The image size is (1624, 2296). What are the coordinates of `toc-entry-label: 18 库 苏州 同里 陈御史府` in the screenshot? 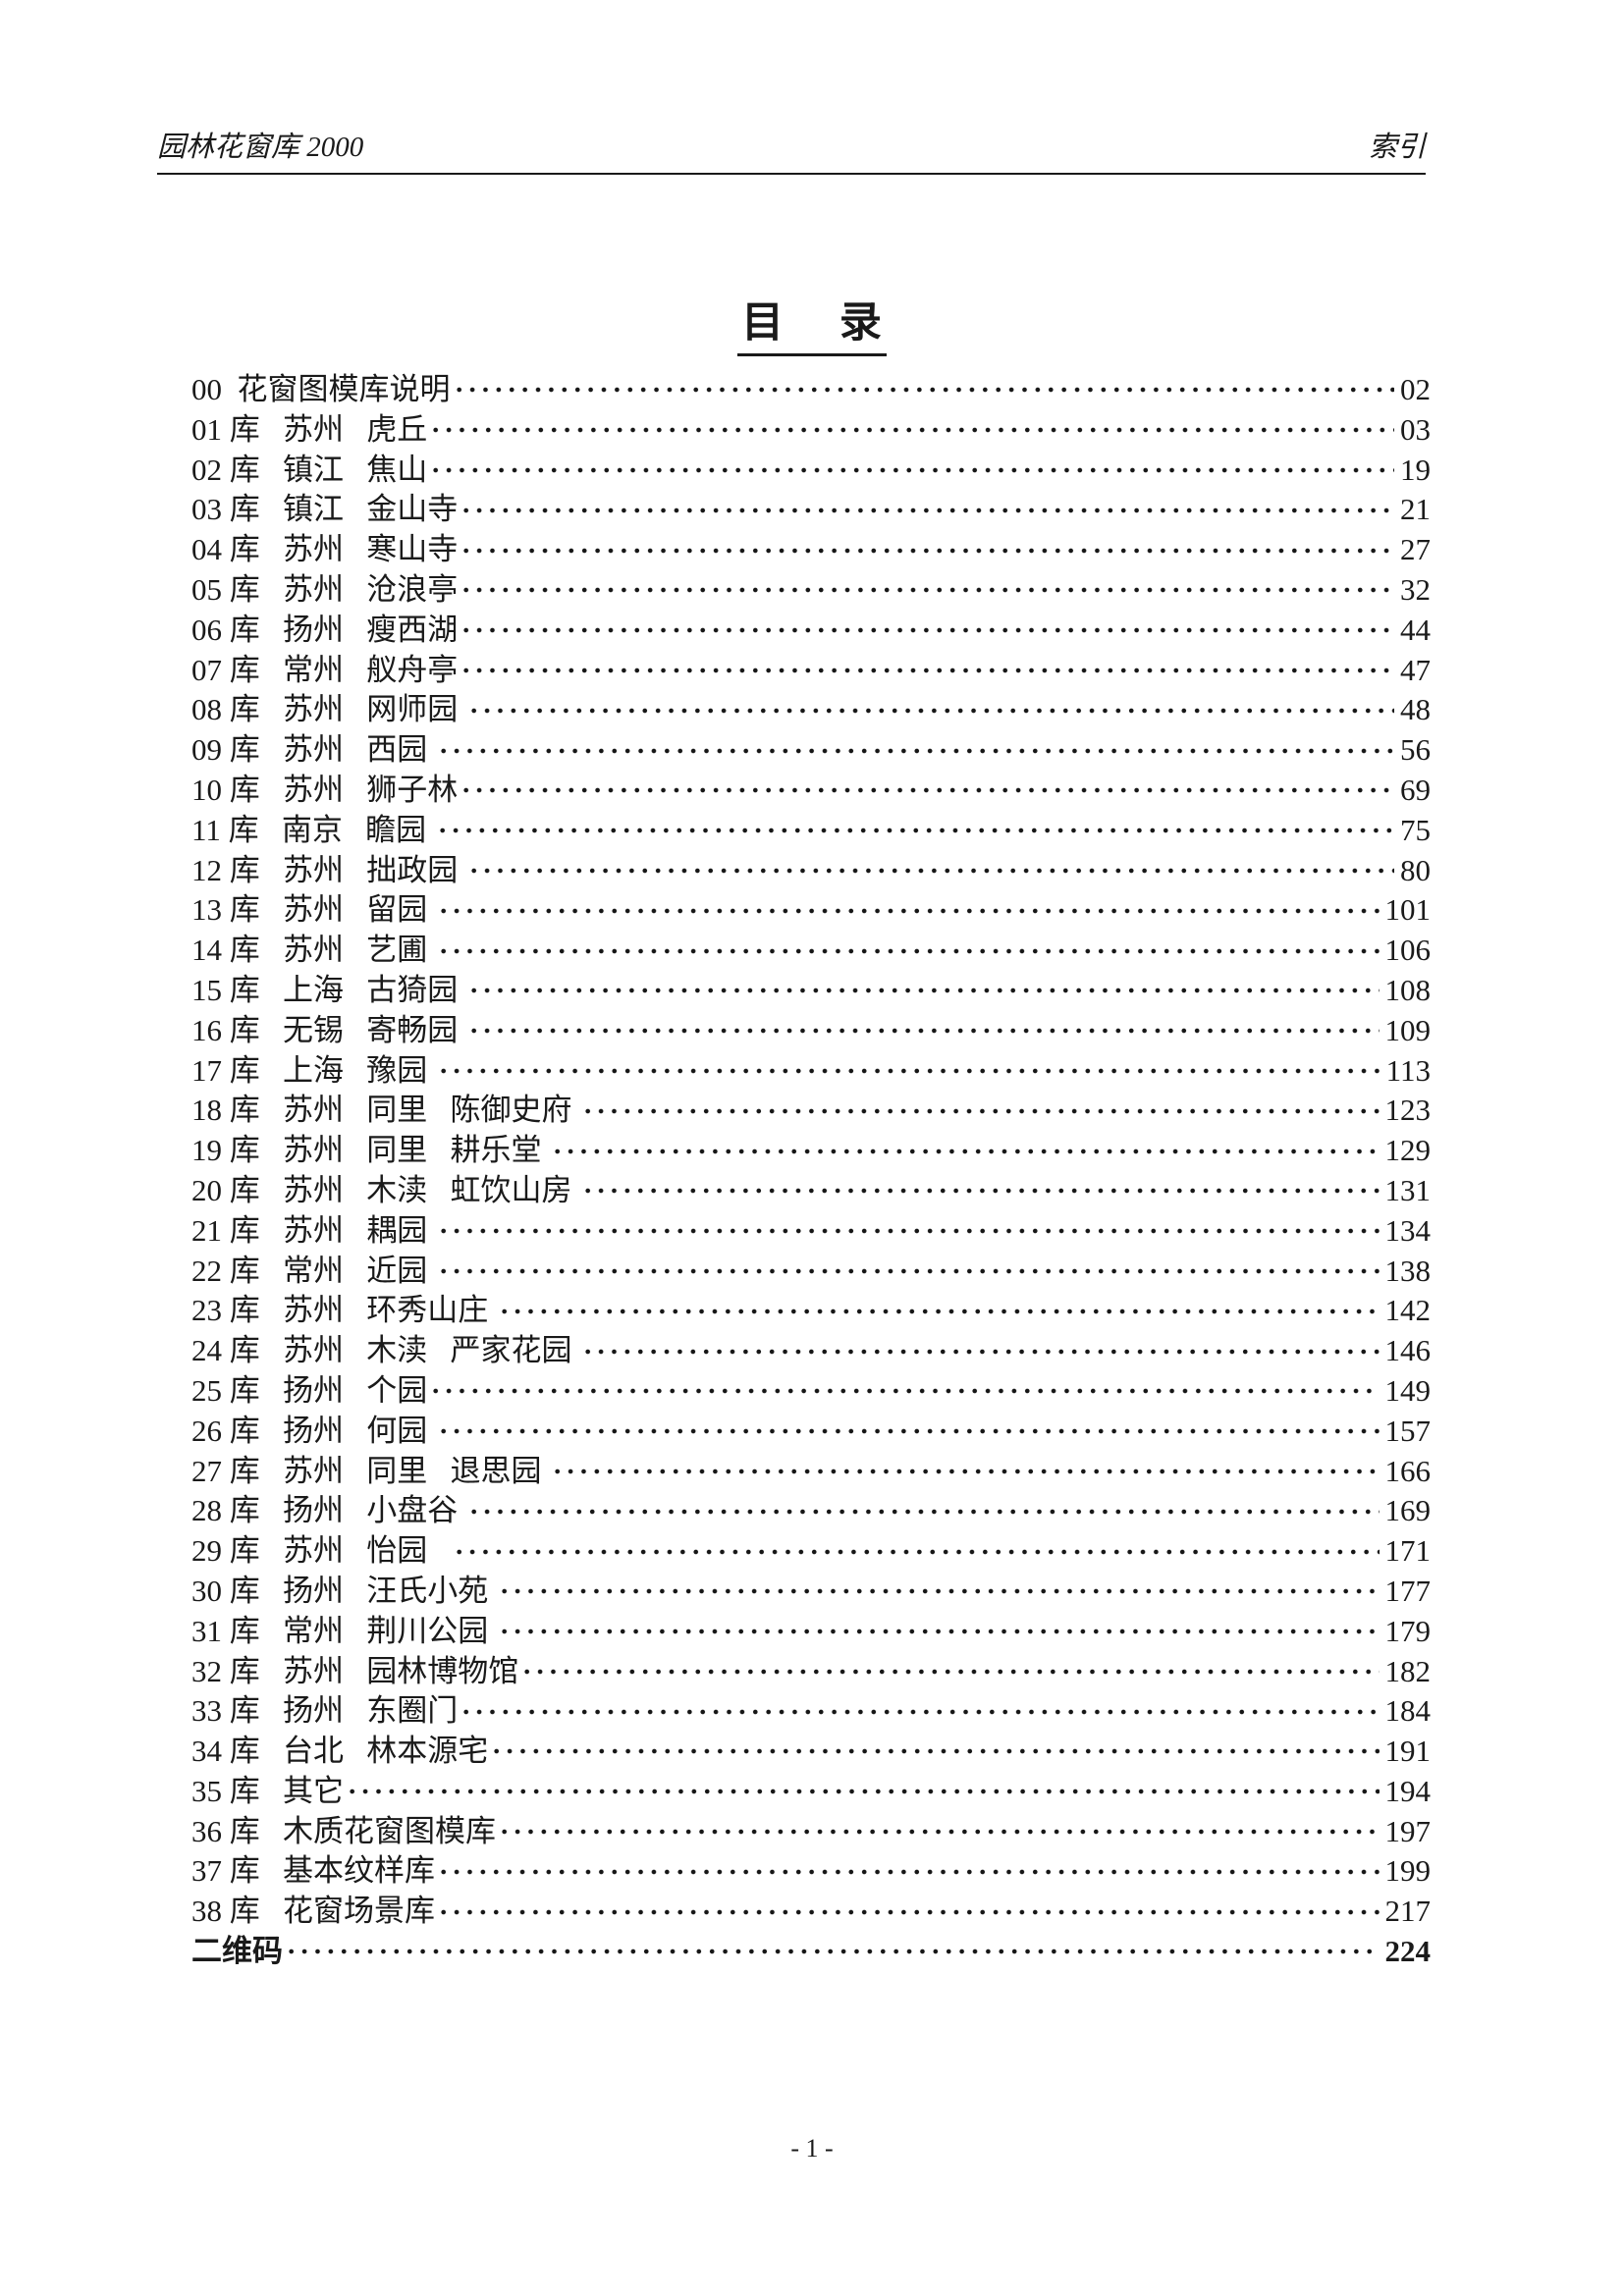 It's located at (385, 1110).